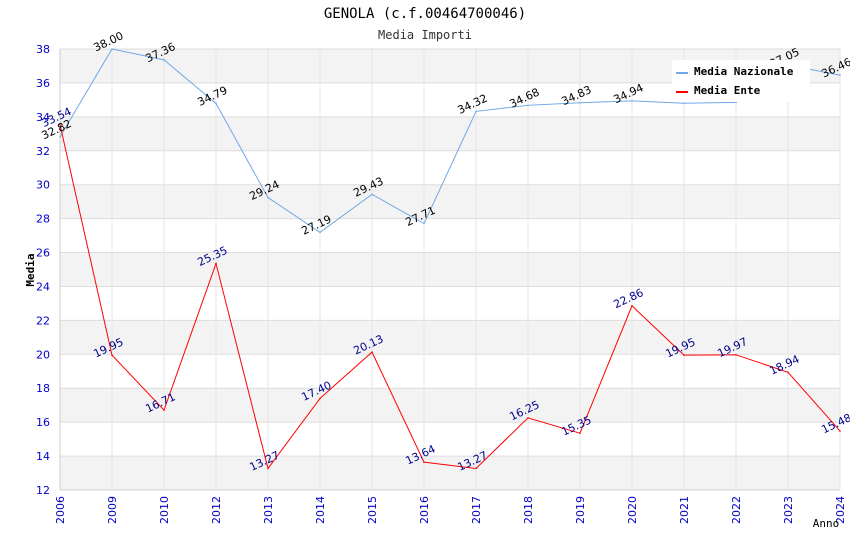 Image resolution: width=850 pixels, height=550 pixels. Describe the element at coordinates (43, 388) in the screenshot. I see `y-tick-label: 18` at that location.